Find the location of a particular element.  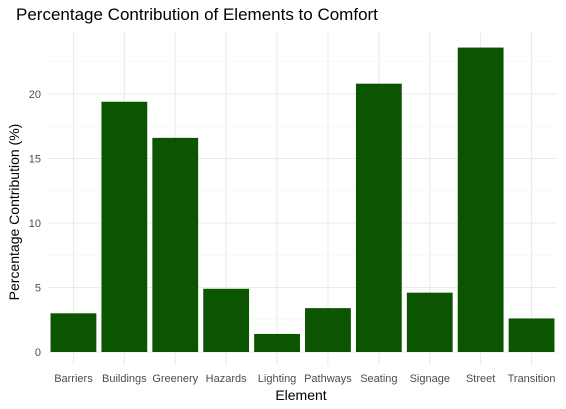

bar-transition is located at coordinates (531, 335).